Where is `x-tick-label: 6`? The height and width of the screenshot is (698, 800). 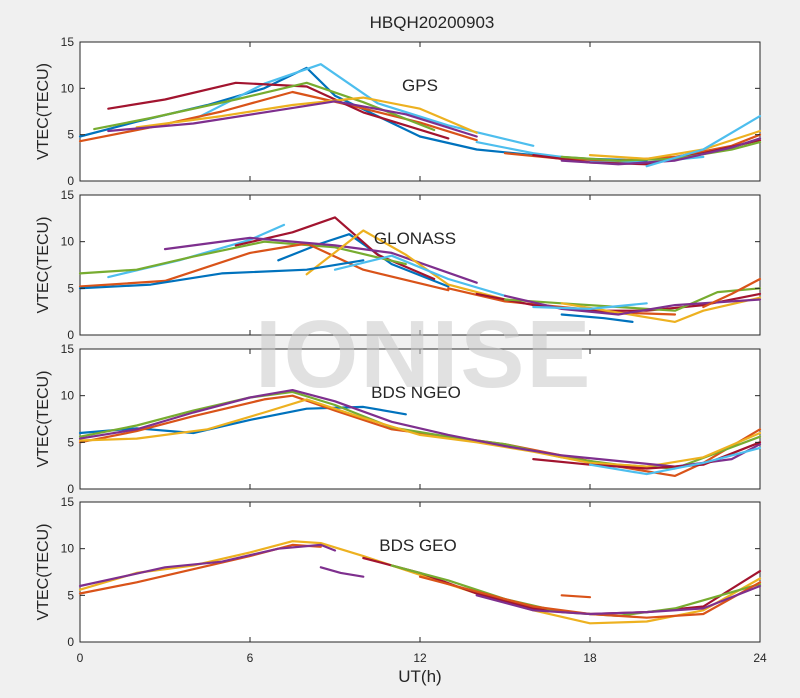
x-tick-label: 6 is located at coordinates (250, 658).